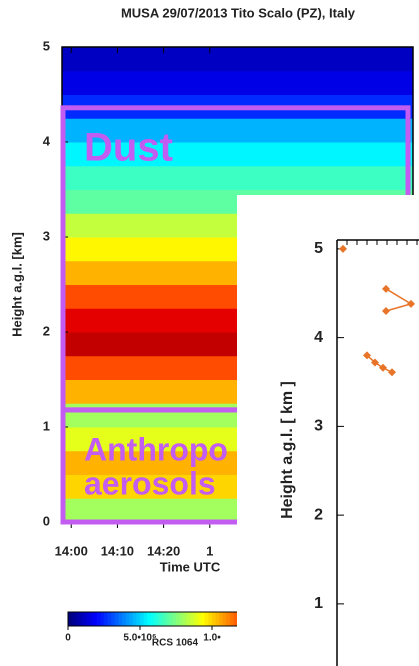 The image size is (419, 666). I want to click on annotation-text: aerosols, so click(150, 483).